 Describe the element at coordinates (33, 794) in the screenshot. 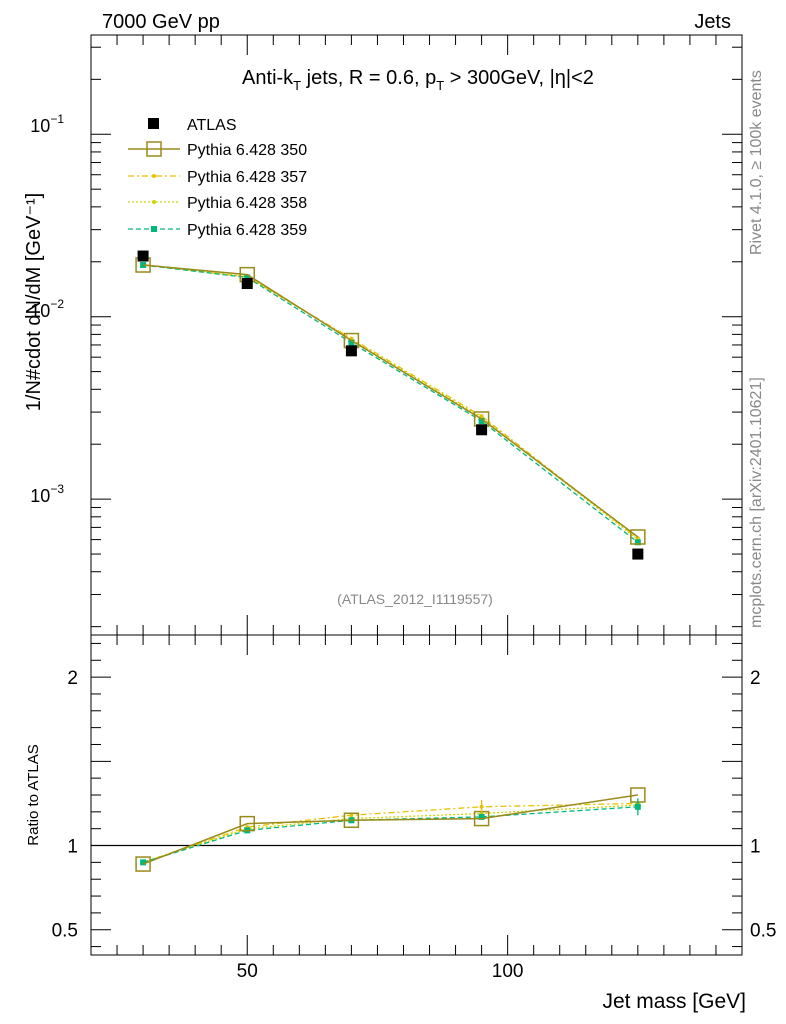

I see `ratio-ylabel: Ratio to ATLAS` at that location.